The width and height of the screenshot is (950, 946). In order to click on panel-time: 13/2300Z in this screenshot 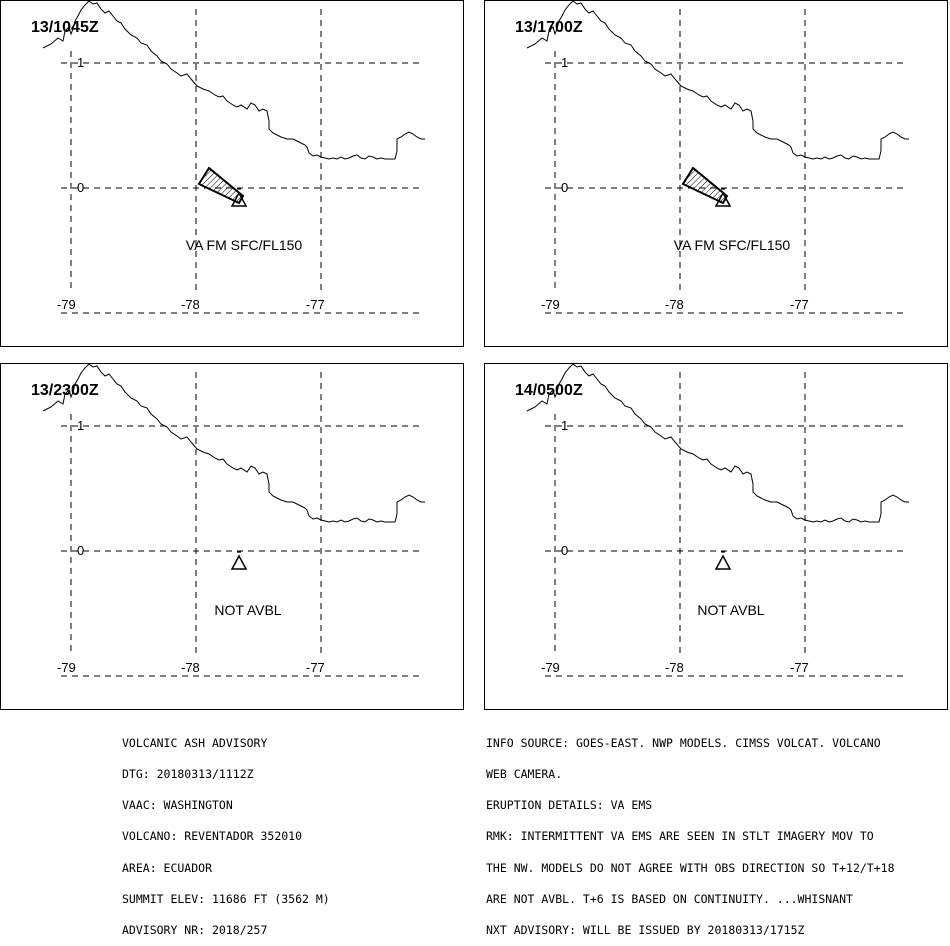, I will do `click(65, 390)`.